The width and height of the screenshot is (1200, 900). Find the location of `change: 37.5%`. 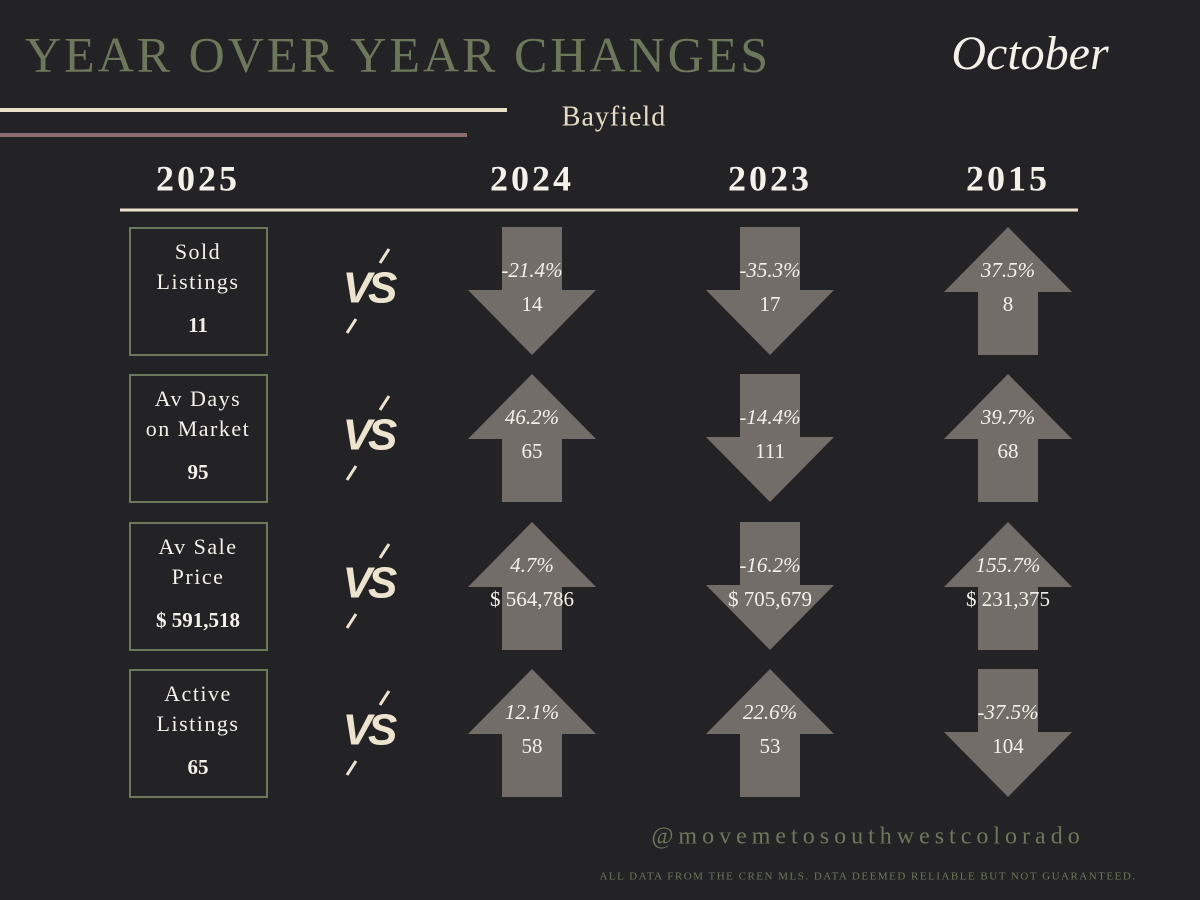

change: 37.5% is located at coordinates (1007, 270).